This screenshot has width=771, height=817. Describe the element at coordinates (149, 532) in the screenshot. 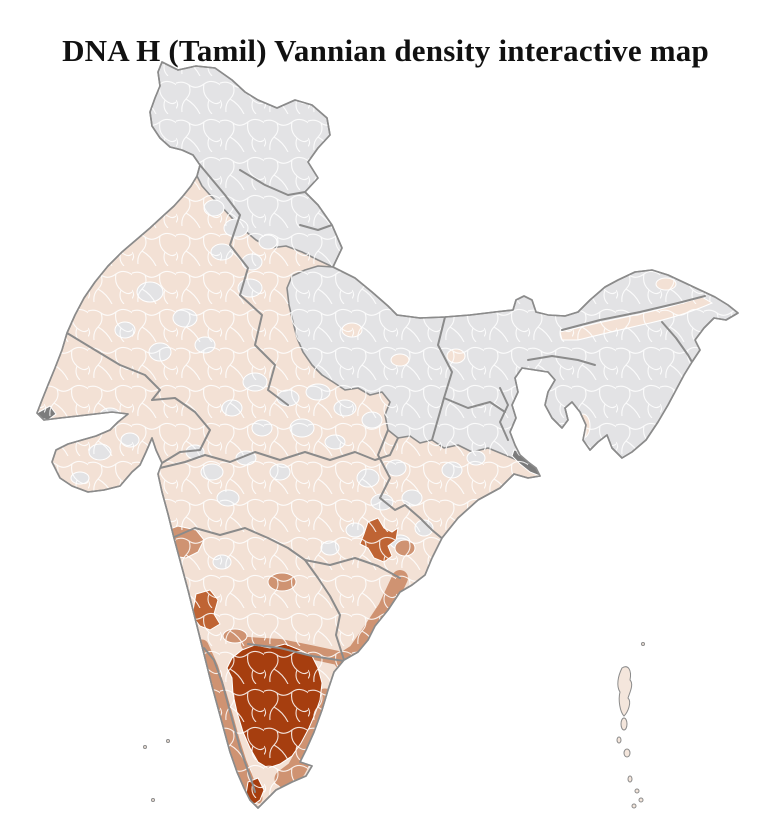

I see `region-mumbai-city` at that location.